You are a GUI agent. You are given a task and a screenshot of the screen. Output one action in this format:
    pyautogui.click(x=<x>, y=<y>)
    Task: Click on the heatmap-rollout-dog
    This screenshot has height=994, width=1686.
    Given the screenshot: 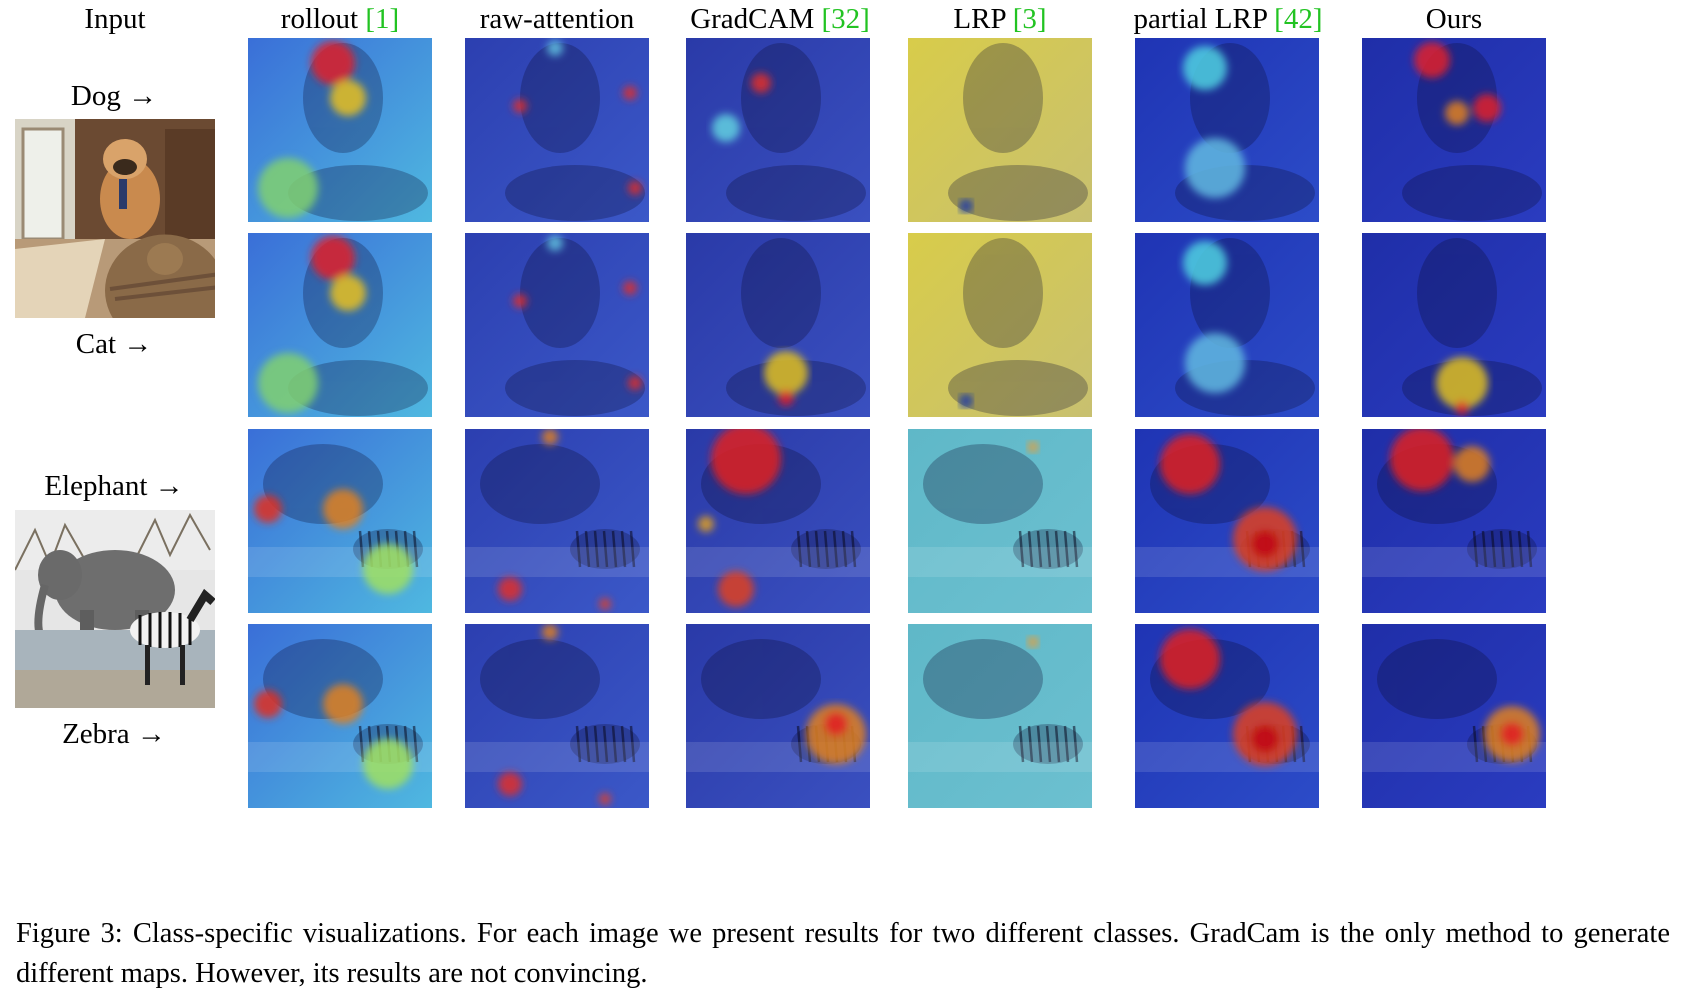 What is the action you would take?
    pyautogui.click(x=340, y=130)
    